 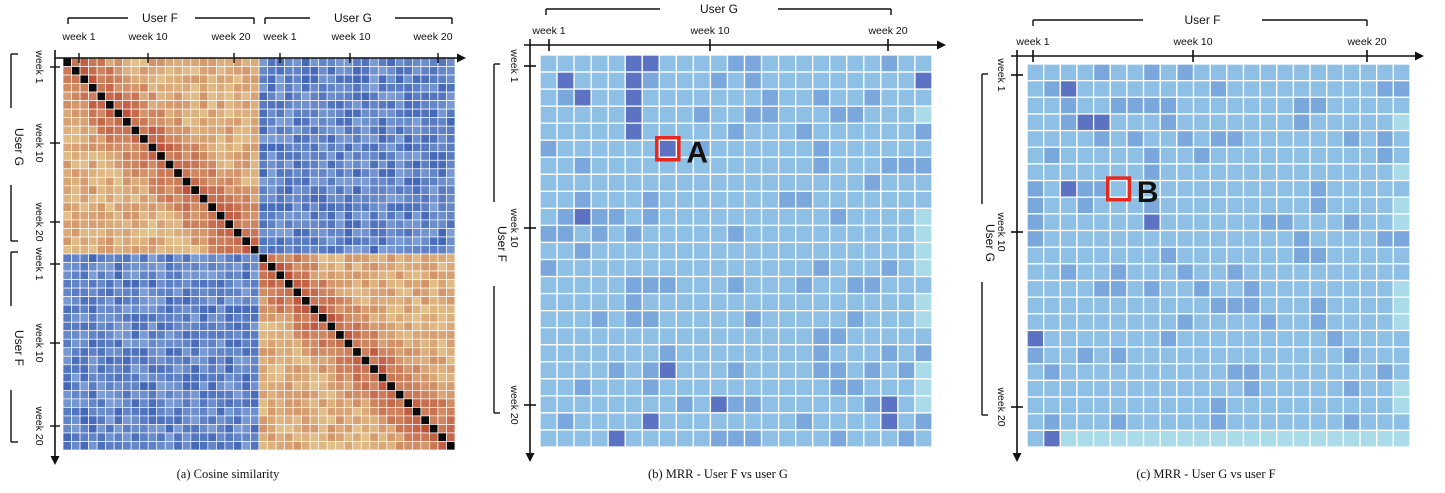 I want to click on x-axis-arrow, so click(x=941, y=45).